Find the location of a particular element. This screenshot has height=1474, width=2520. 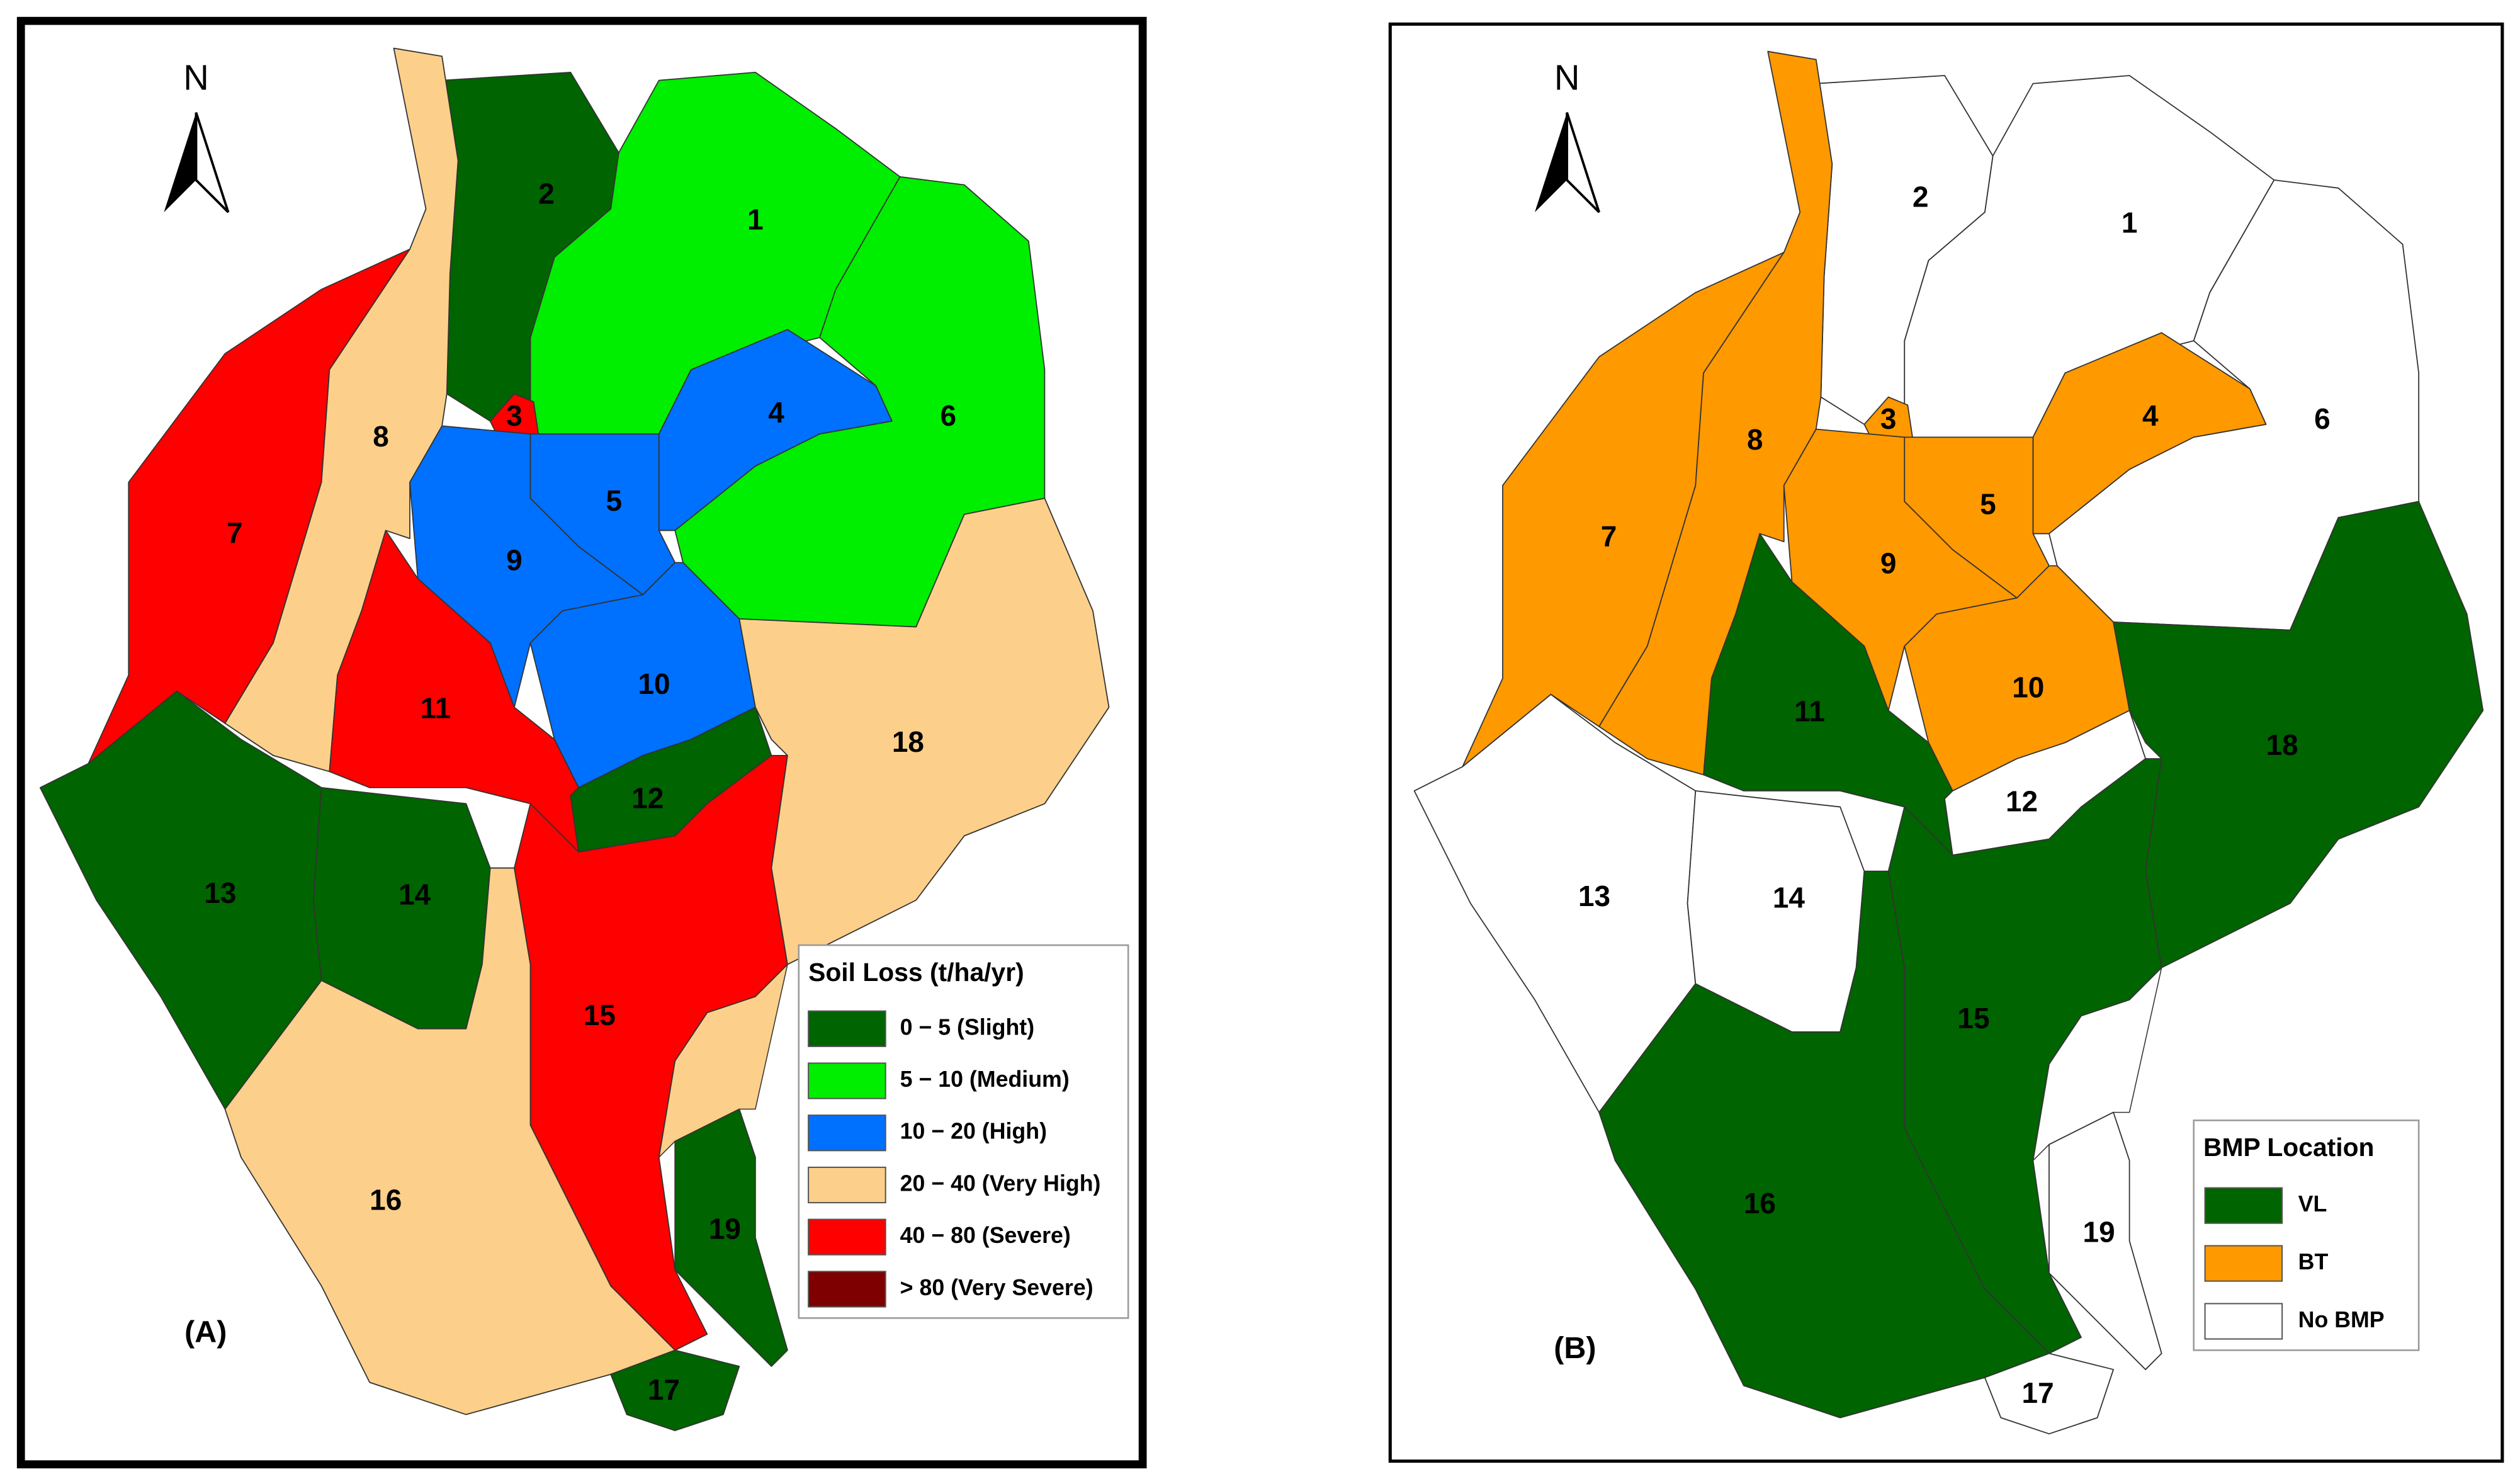

legend-label: VL is located at coordinates (2312, 1203).